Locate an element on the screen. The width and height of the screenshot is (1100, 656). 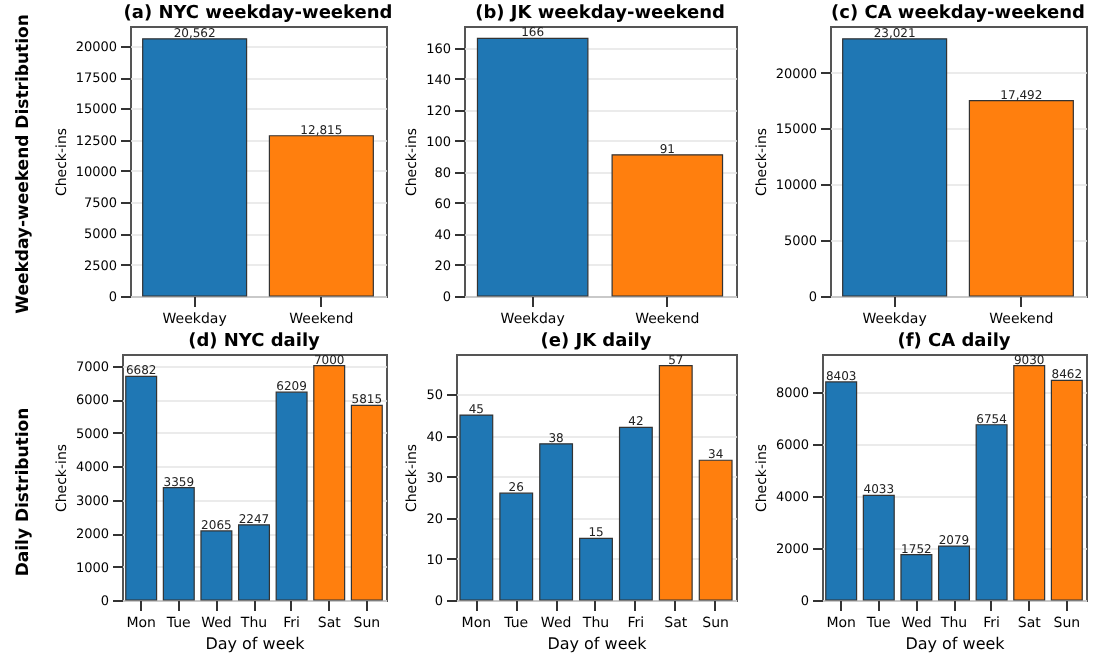
chart-title: (a) NYC weekday-weekend is located at coordinates (258, 14).